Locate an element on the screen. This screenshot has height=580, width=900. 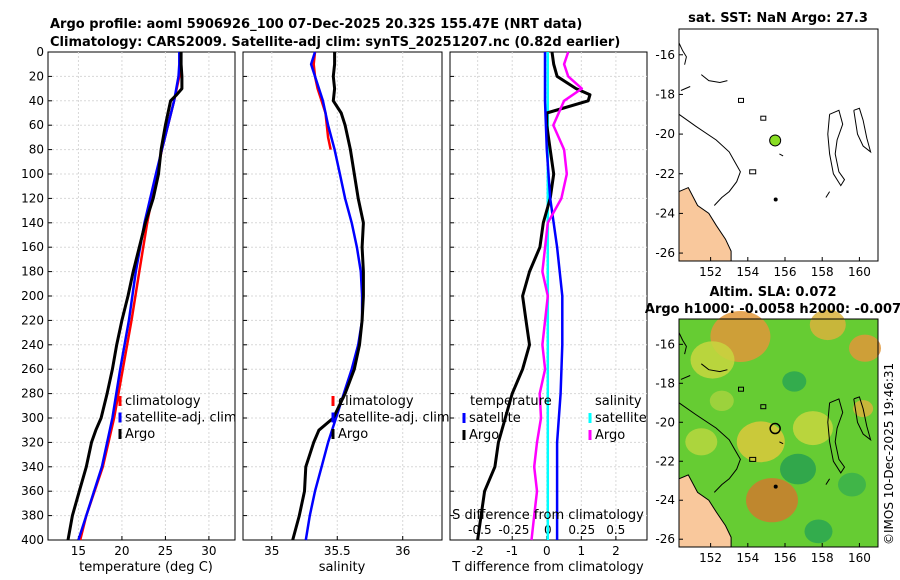
depth-tick-label: 220 is located at coordinates (32, 320).